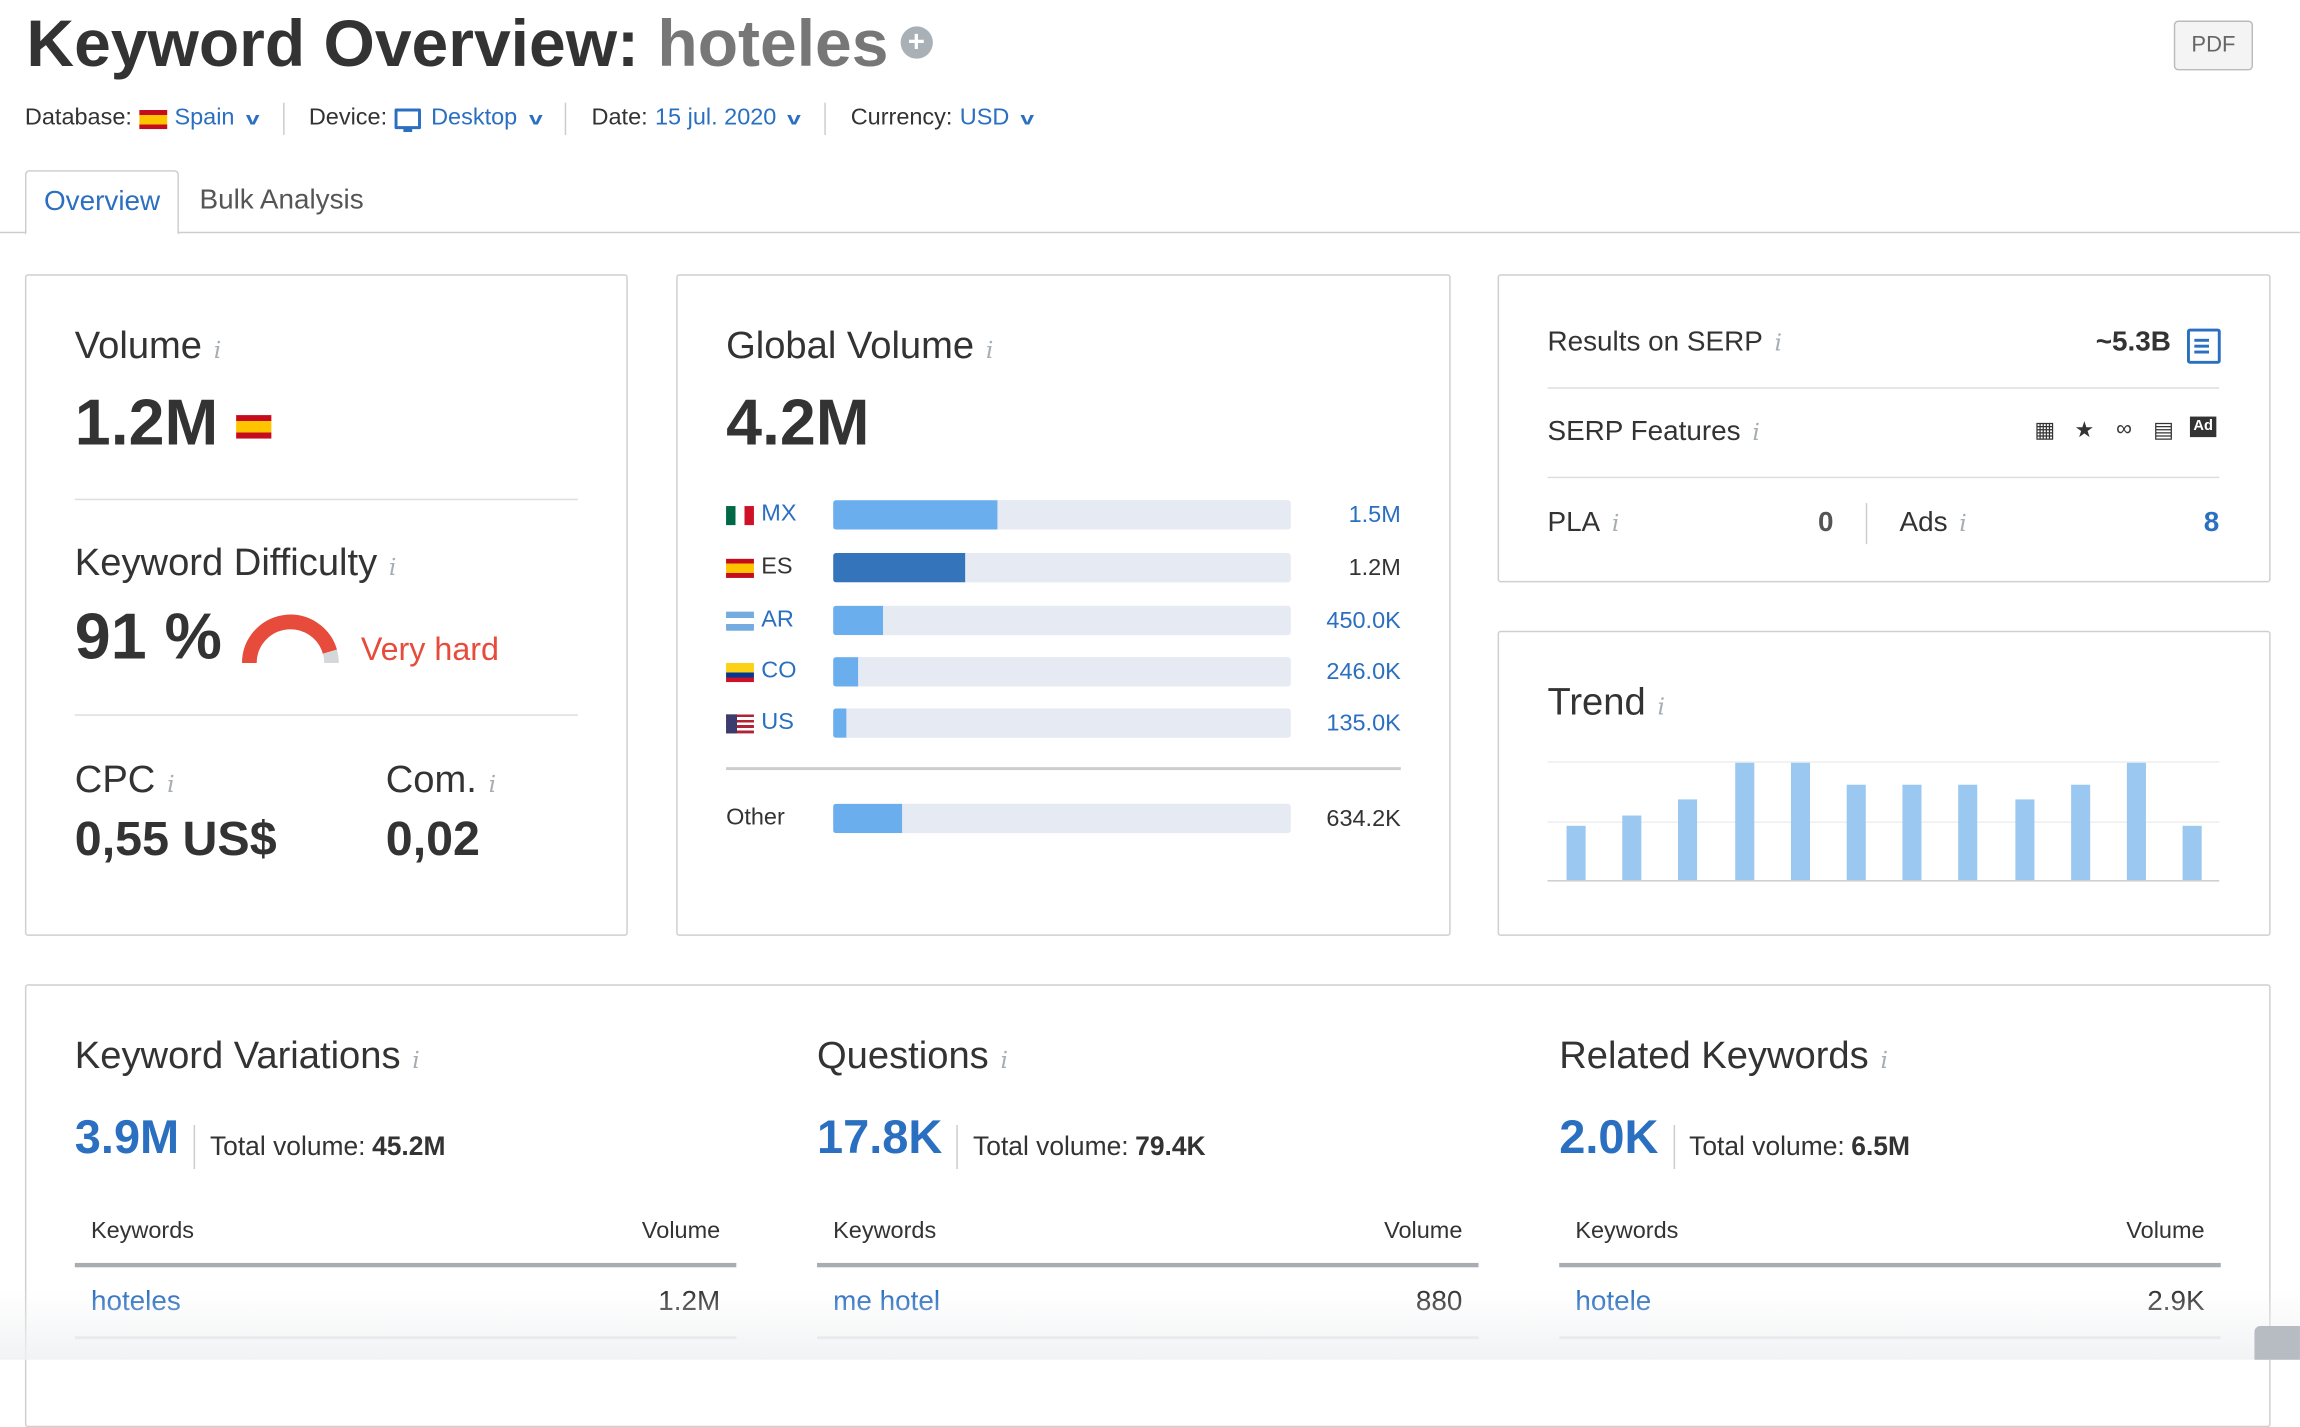  What do you see at coordinates (1063, 568) in the screenshot?
I see `country-row-es: ES 1.2M` at bounding box center [1063, 568].